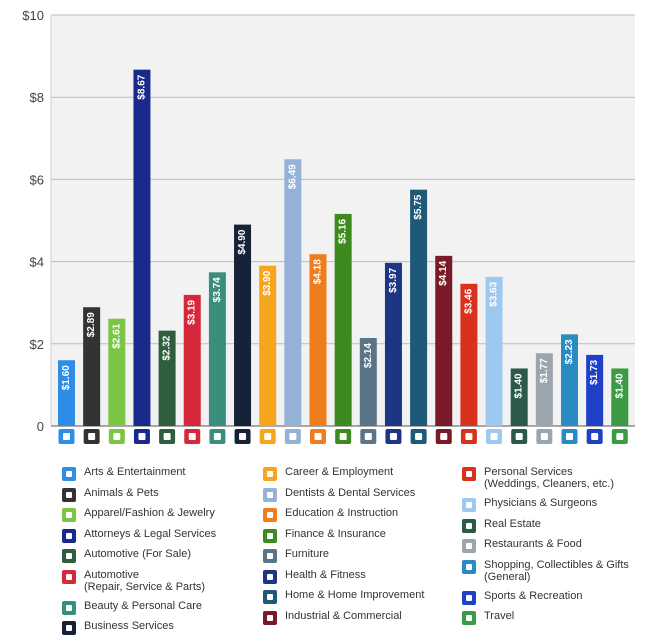 The width and height of the screenshot is (659, 641). Describe the element at coordinates (37, 97) in the screenshot. I see `y-tick-label: $8` at that location.